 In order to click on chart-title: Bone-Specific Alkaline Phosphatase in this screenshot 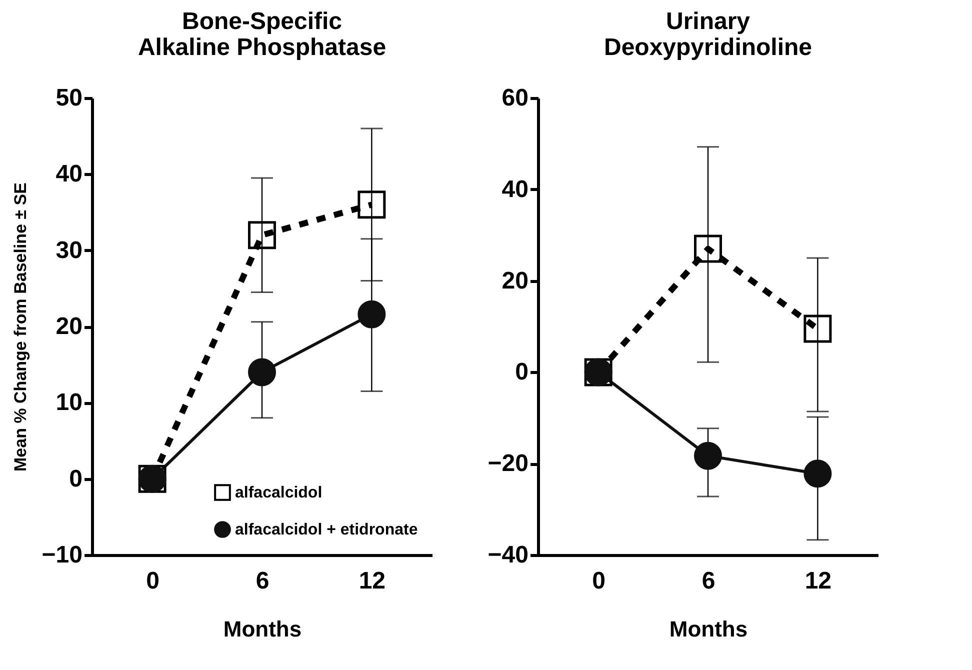, I will do `click(262, 34)`.